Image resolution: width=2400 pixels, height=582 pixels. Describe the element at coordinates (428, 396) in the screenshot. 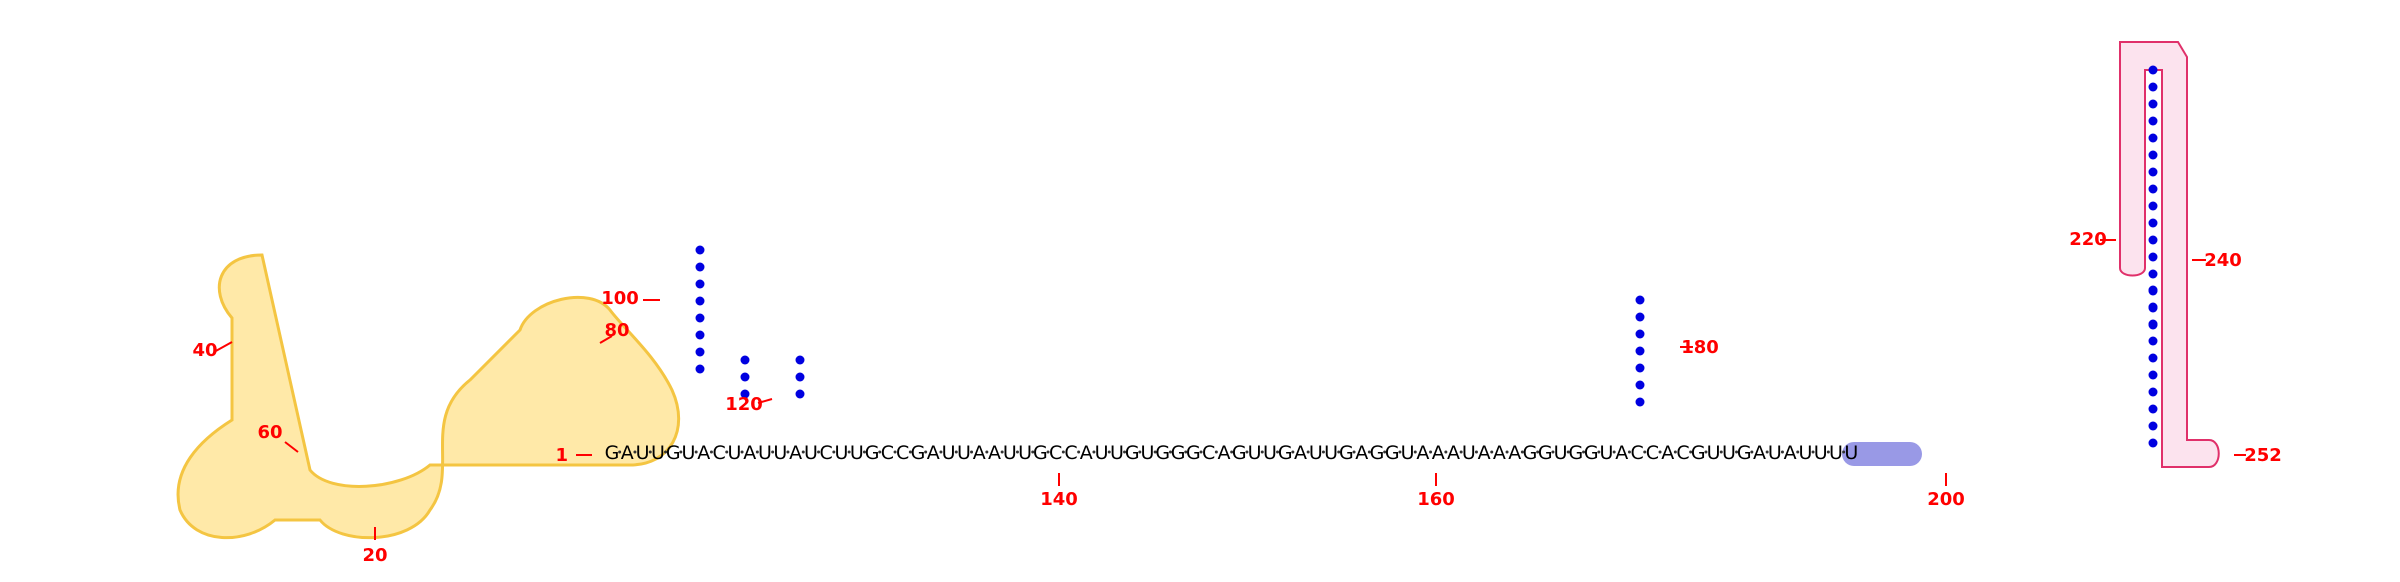

I see `yellow-highlight-outer` at that location.